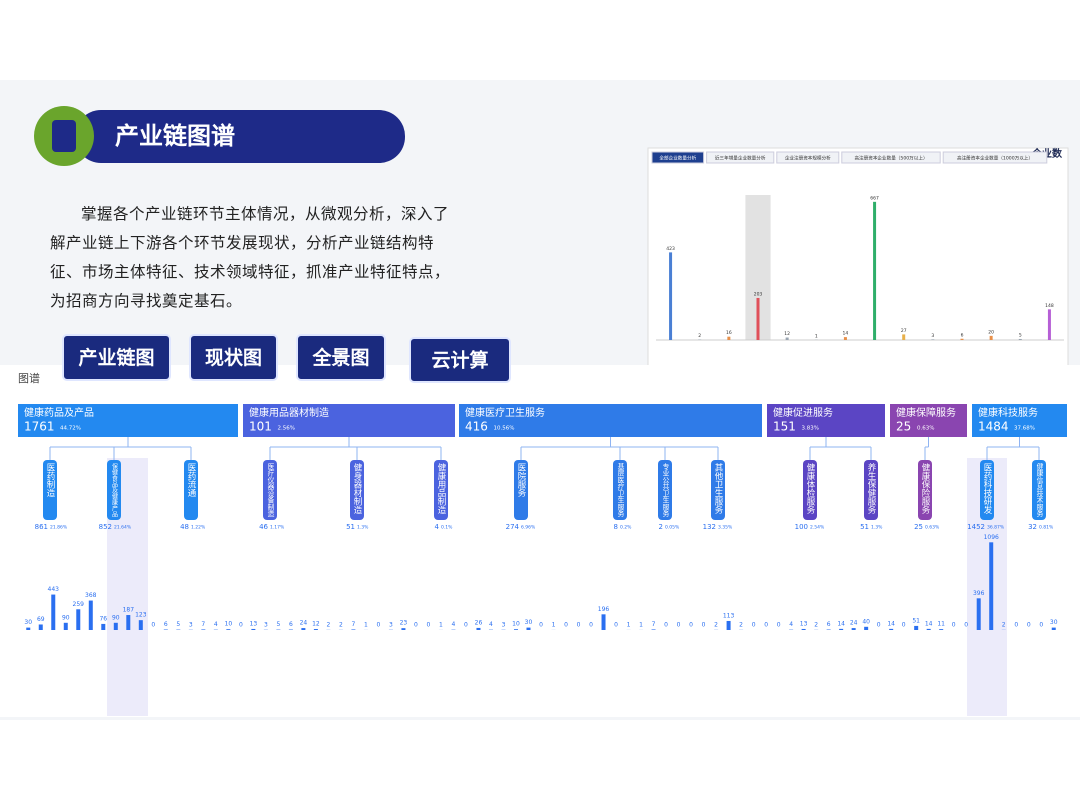  What do you see at coordinates (289, 412) in the screenshot?
I see `group-name: 健康用品器材制造` at bounding box center [289, 412].